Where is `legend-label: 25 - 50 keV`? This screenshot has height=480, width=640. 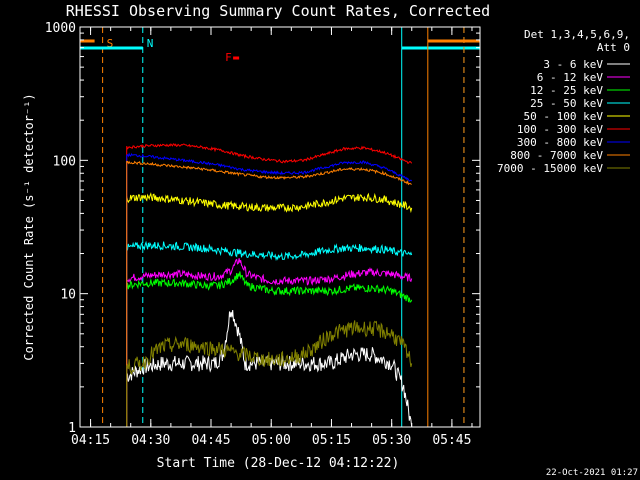
legend-label: 25 - 50 keV is located at coordinates (566, 103).